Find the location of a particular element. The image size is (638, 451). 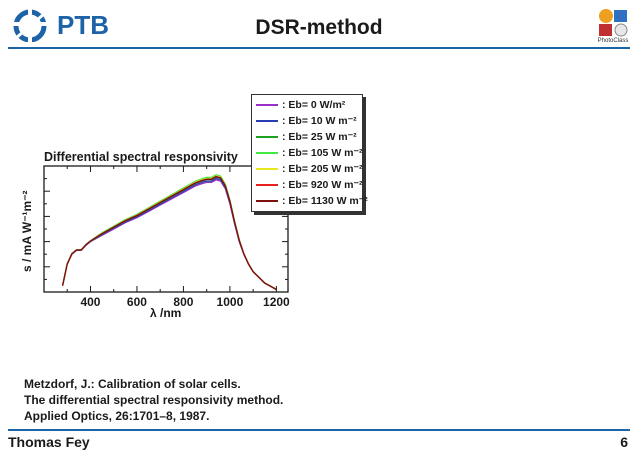

y-axis-label: s / mA W⁻¹m⁻² is located at coordinates (27, 231).